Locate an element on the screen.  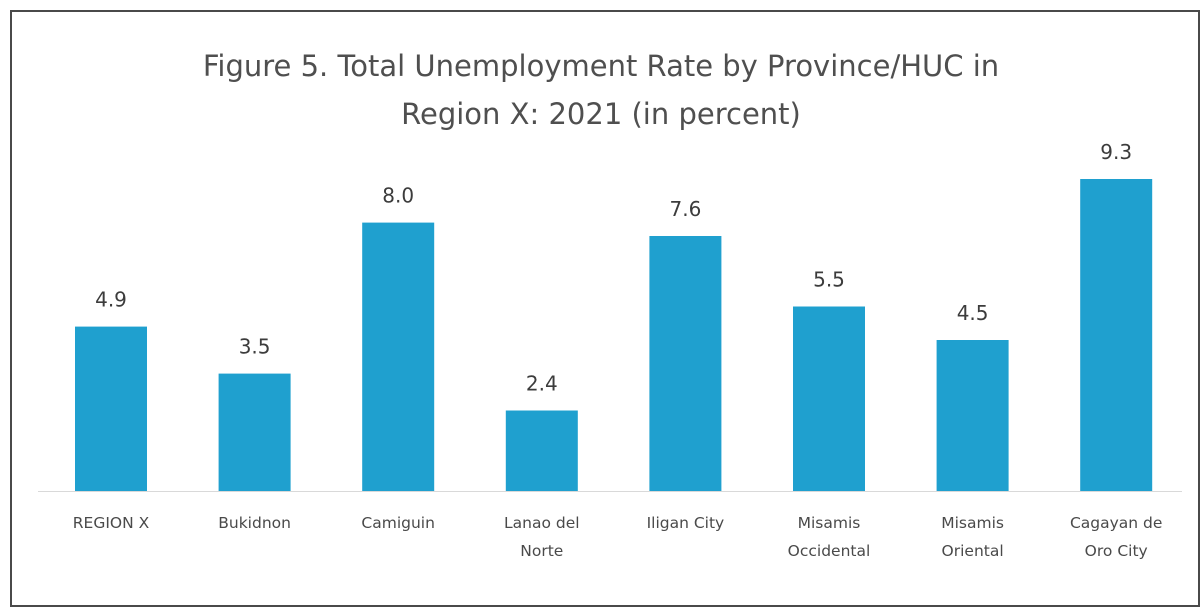
data-label: 8.0 is located at coordinates (398, 196).